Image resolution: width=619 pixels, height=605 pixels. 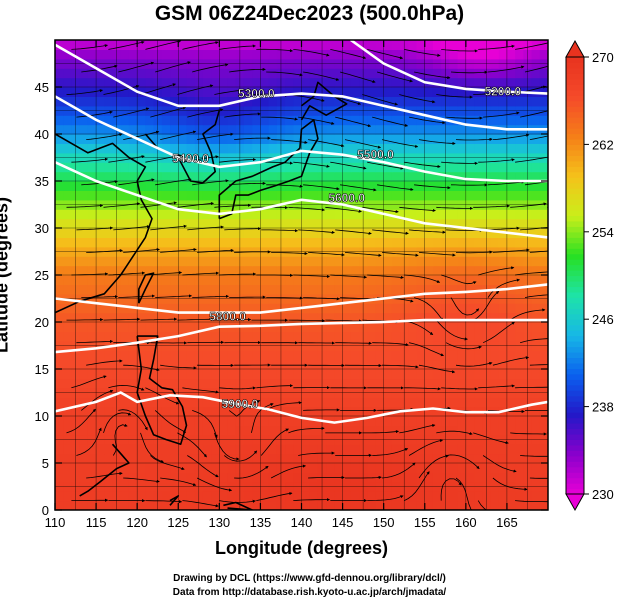 What do you see at coordinates (96, 522) in the screenshot?
I see `x-tick-label: 115` at bounding box center [96, 522].